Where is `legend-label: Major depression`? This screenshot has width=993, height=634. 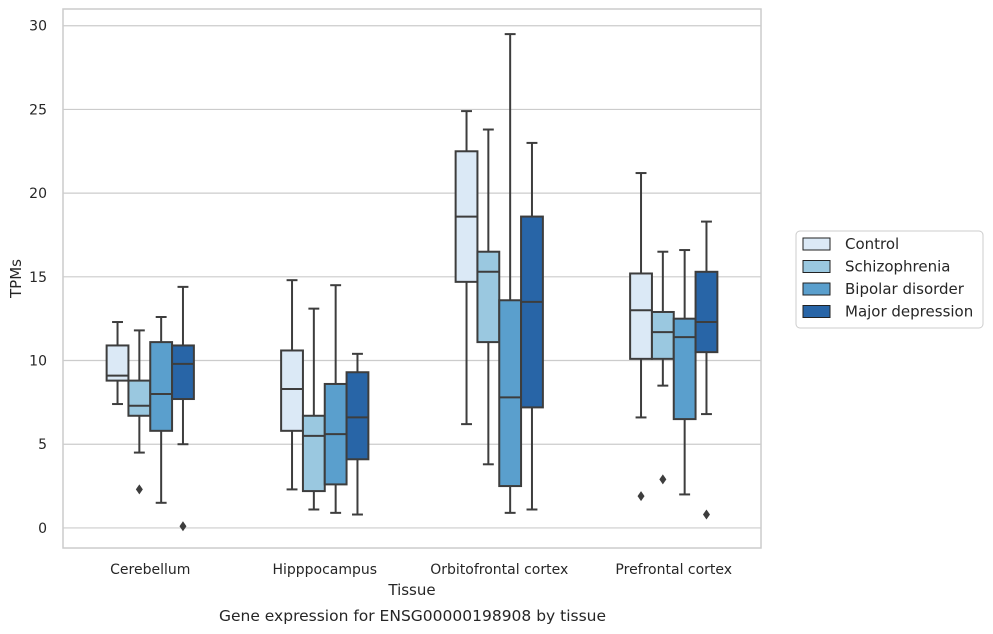
legend-label: Major depression is located at coordinates (909, 312).